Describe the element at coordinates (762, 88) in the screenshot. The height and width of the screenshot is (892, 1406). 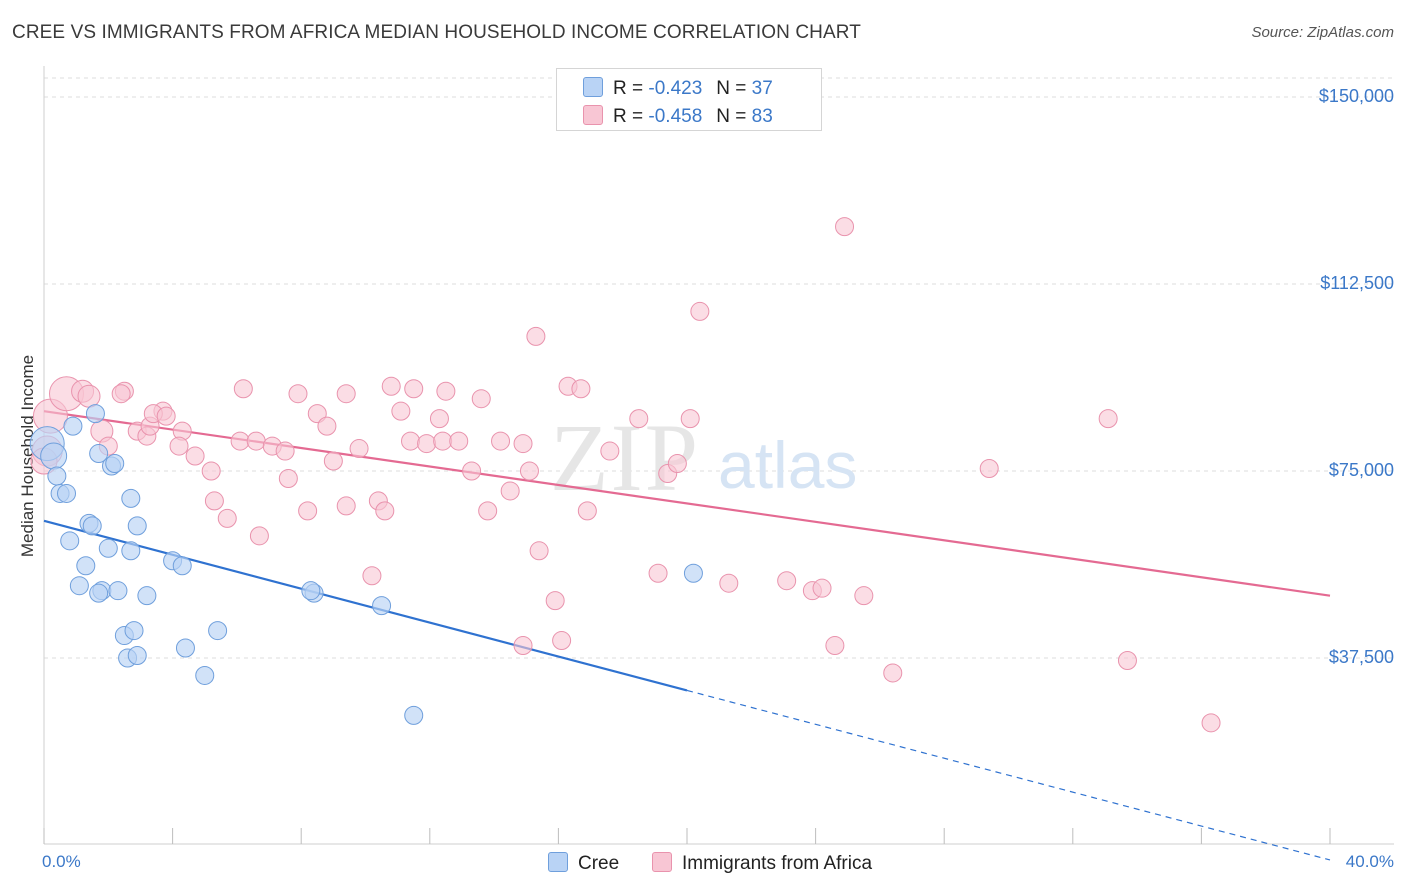
I see `n-value: 37` at that location.